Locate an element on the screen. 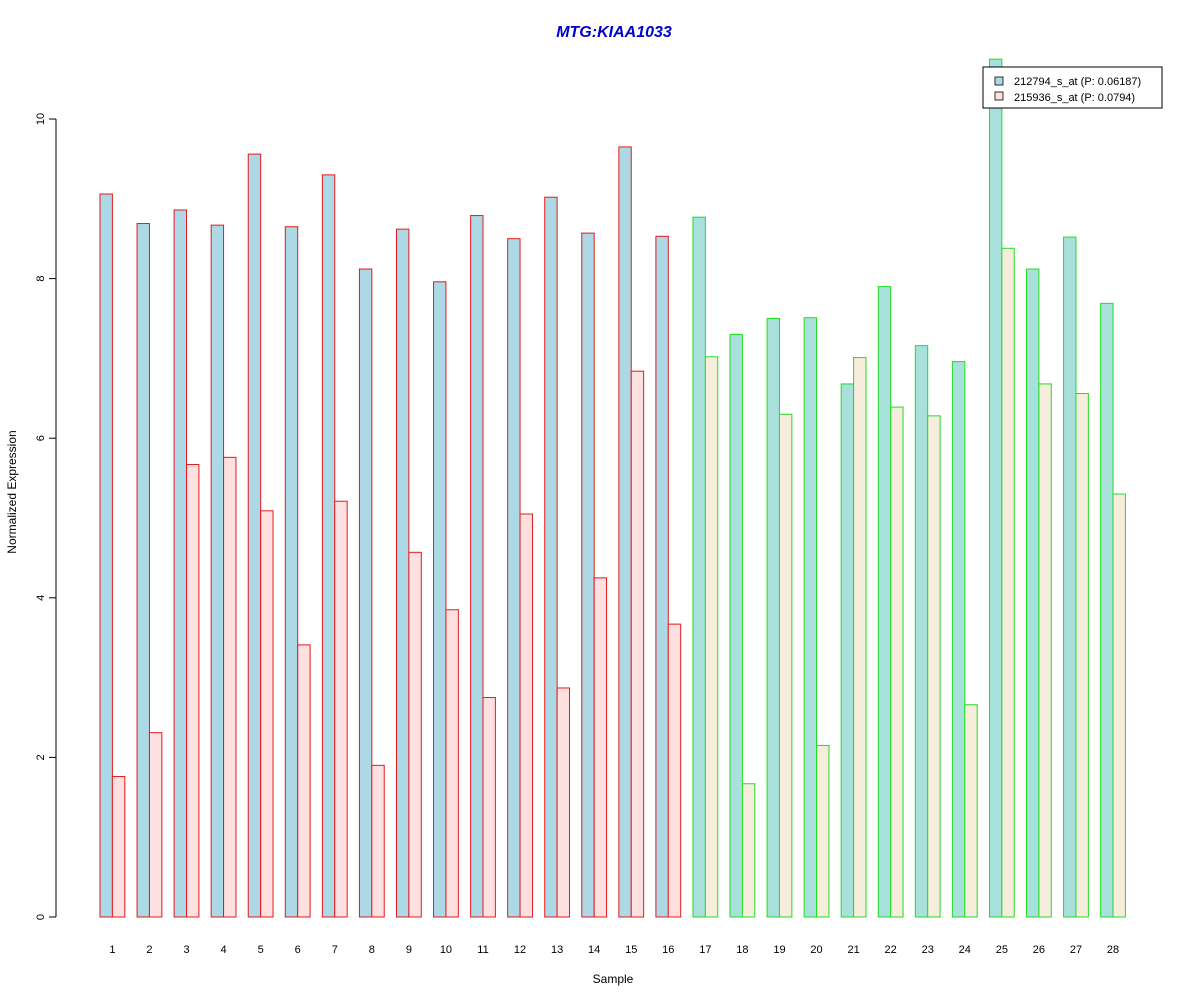 The height and width of the screenshot is (1000, 1200). x-tick-label: 3 is located at coordinates (186, 950).